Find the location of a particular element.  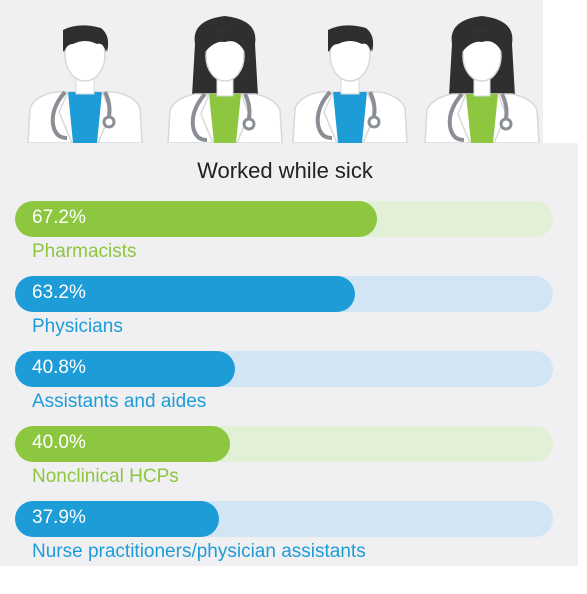

bar-value-label: 40.8% is located at coordinates (59, 367).